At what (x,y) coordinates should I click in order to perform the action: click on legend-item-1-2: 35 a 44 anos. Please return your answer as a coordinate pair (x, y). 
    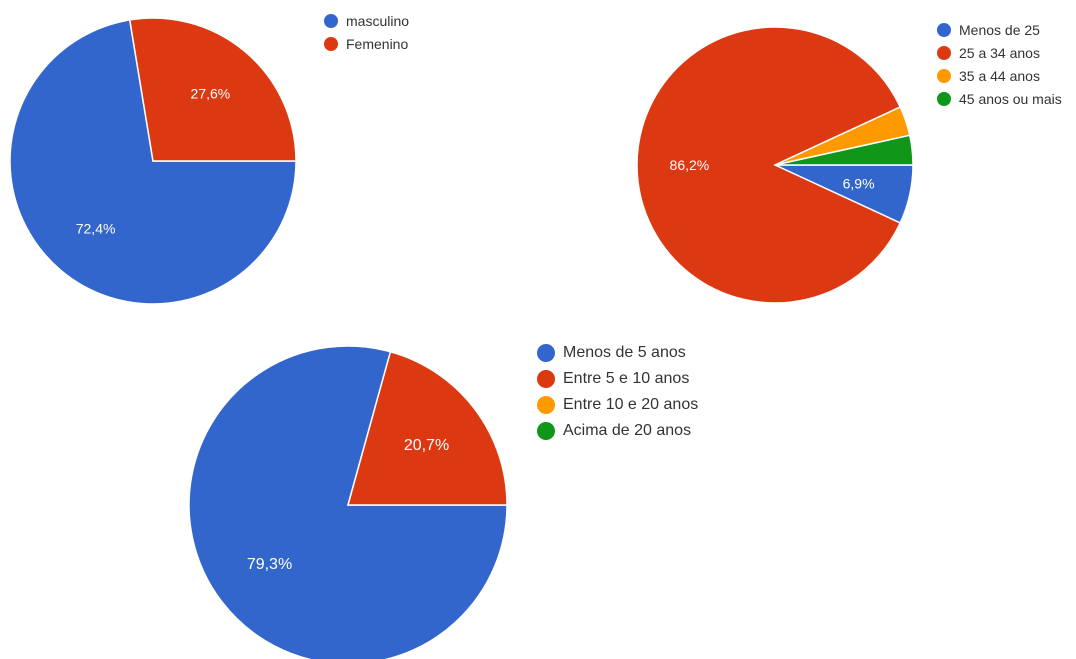
    Looking at the image, I should click on (1006, 76).